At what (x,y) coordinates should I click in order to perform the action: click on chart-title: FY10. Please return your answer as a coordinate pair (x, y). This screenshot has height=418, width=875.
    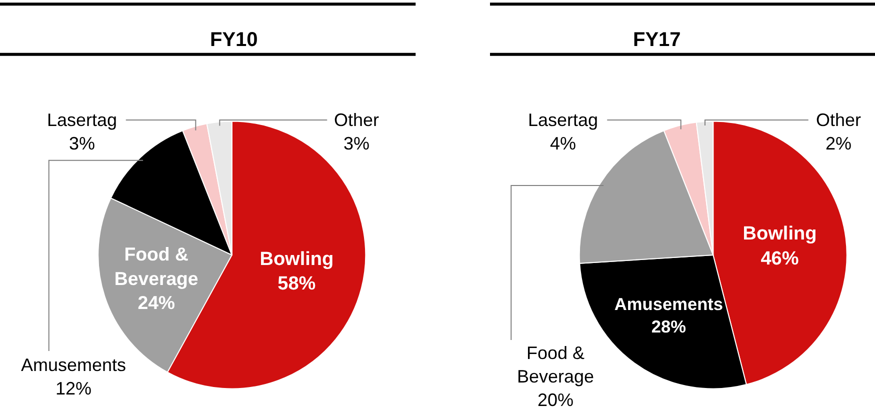
    Looking at the image, I should click on (234, 40).